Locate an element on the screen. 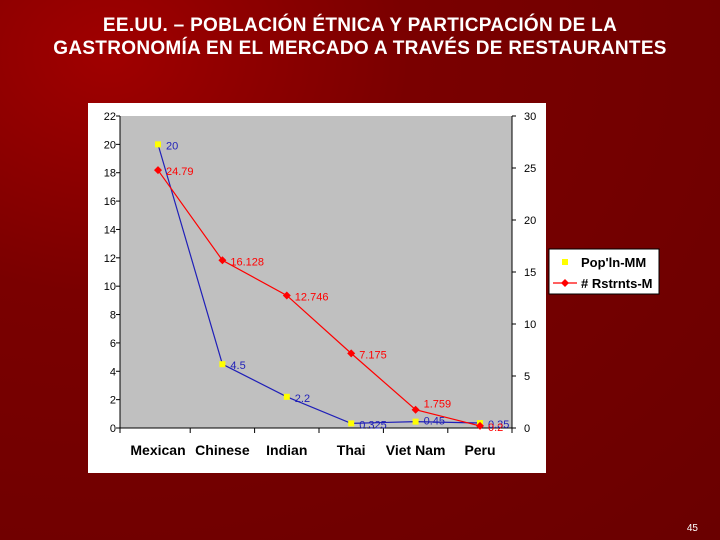  x-category-label: Viet Nam is located at coordinates (416, 450).